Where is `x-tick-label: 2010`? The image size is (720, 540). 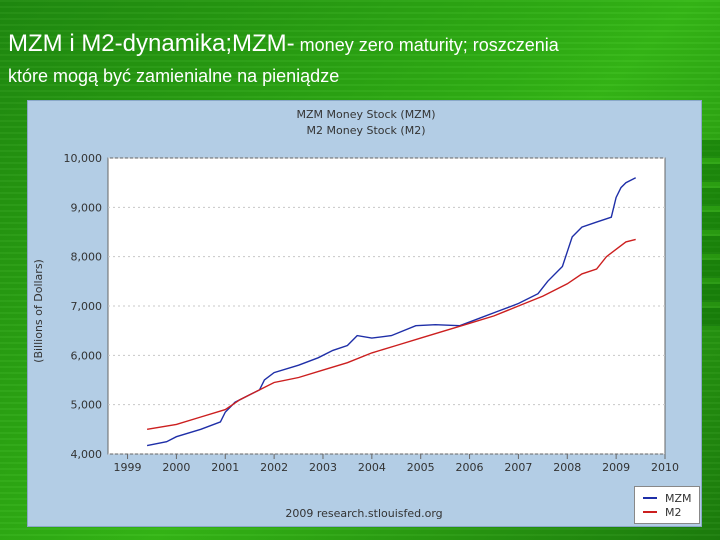
x-tick-label: 2010 is located at coordinates (665, 467).